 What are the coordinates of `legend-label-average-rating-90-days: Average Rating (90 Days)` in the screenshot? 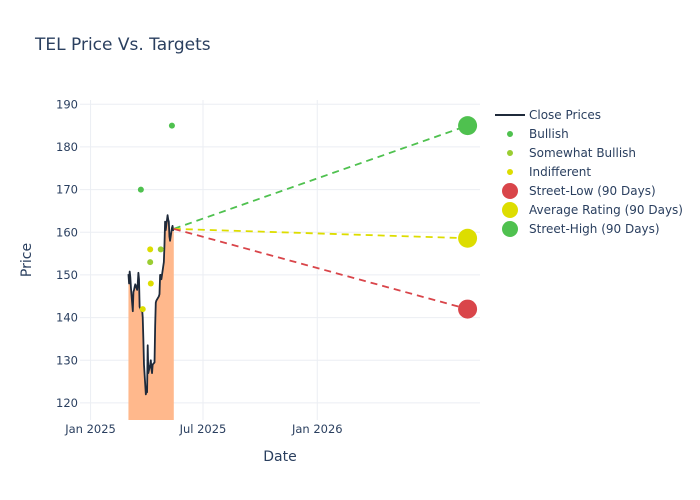 It's located at (606, 210).